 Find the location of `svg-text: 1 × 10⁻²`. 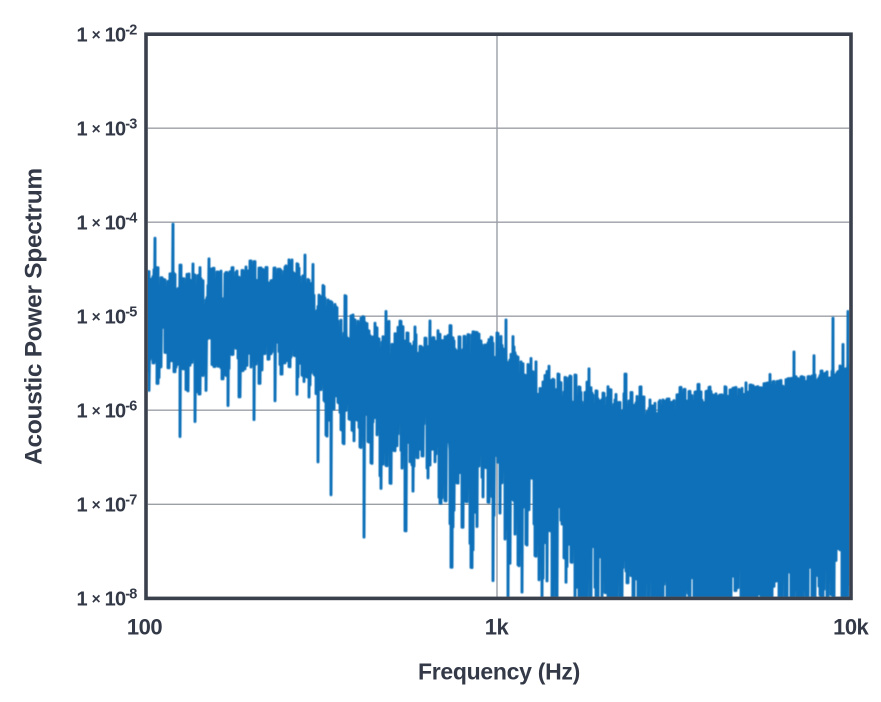

svg-text: 1 × 10⁻² is located at coordinates (107, 35).